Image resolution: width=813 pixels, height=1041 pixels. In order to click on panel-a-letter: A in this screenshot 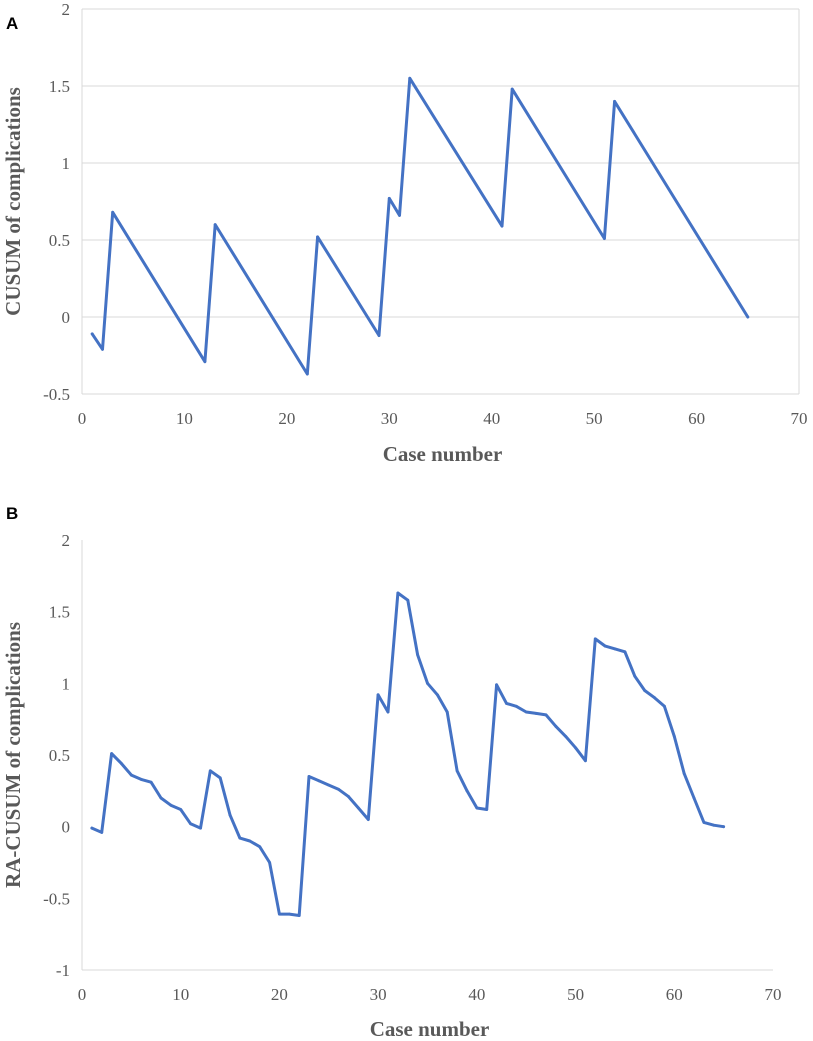, I will do `click(12, 23)`.